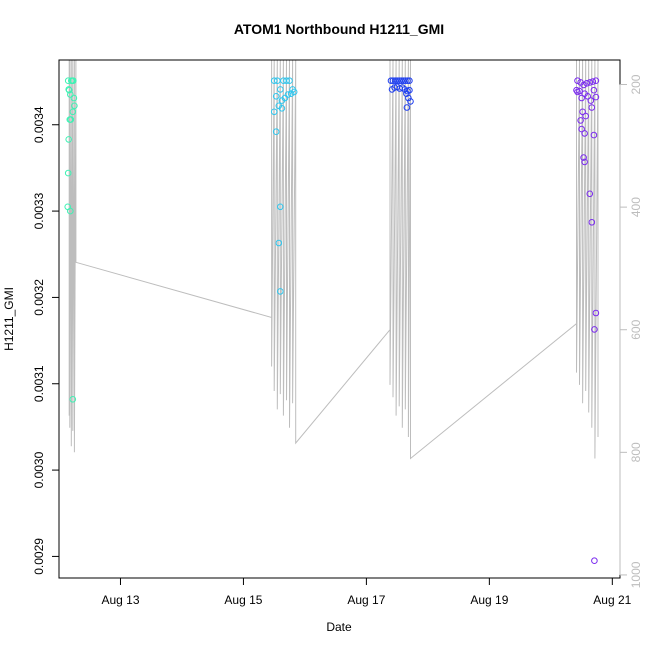 The width and height of the screenshot is (650, 650). I want to click on x-tick-label: Aug 15, so click(243, 600).